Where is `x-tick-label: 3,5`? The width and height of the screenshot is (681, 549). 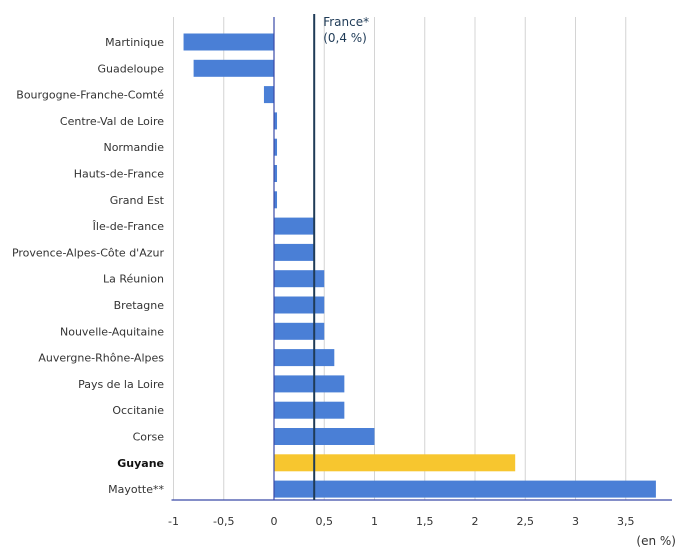
x-tick-label: 3,5 is located at coordinates (626, 521).